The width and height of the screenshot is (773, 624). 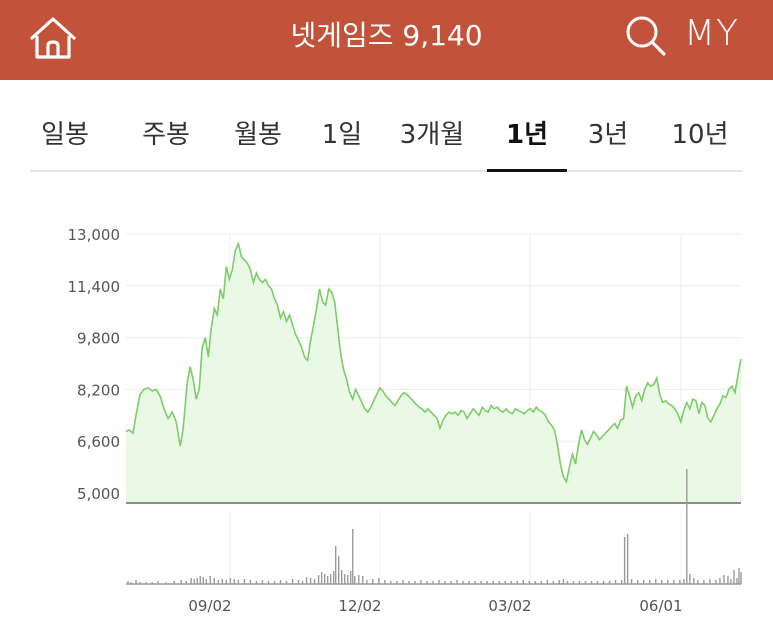 I want to click on y-tick-label: 11,400, so click(x=94, y=287).